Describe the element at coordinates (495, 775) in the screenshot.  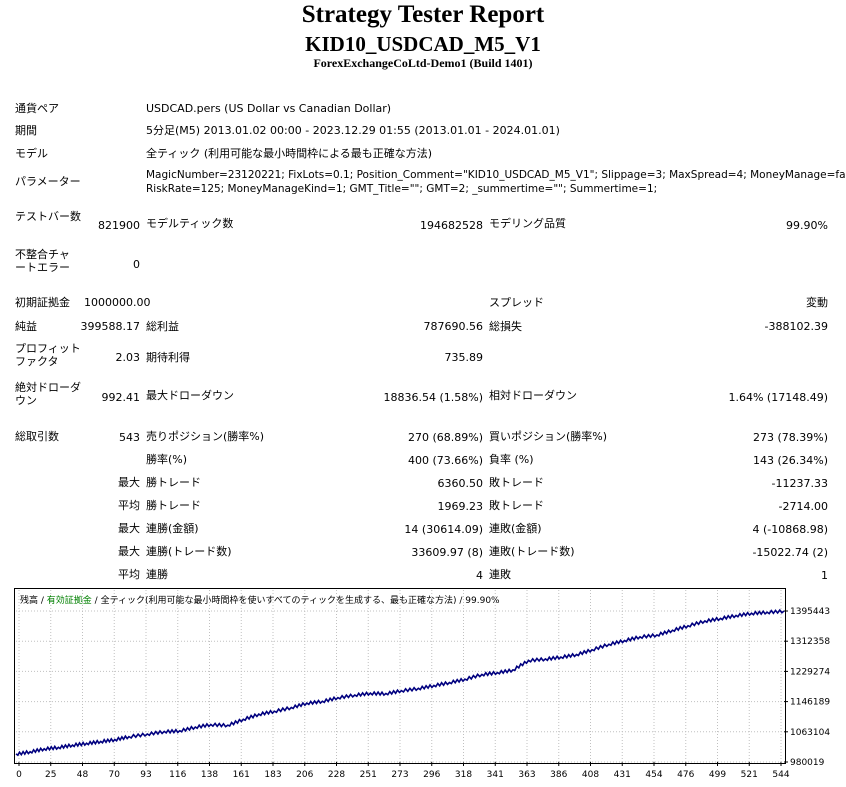
I see `x-tick-label: 341` at that location.